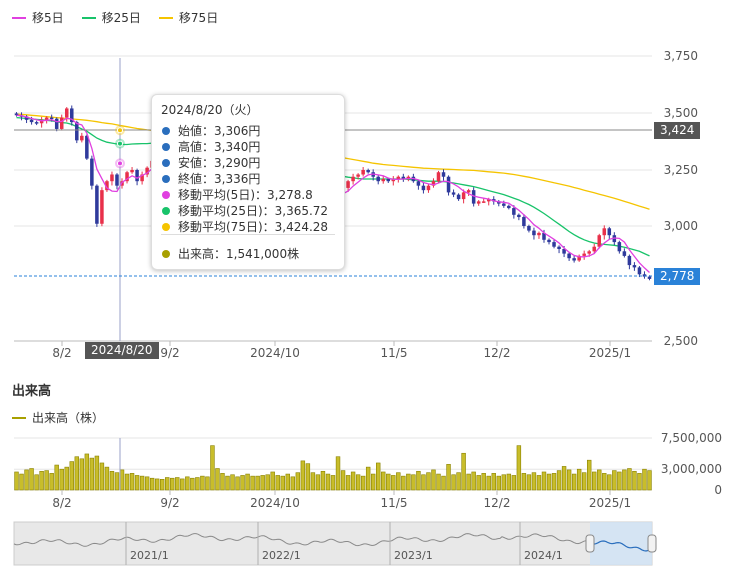  Describe the element at coordinates (652, 543) in the screenshot. I see `navigator-right-handle` at that location.